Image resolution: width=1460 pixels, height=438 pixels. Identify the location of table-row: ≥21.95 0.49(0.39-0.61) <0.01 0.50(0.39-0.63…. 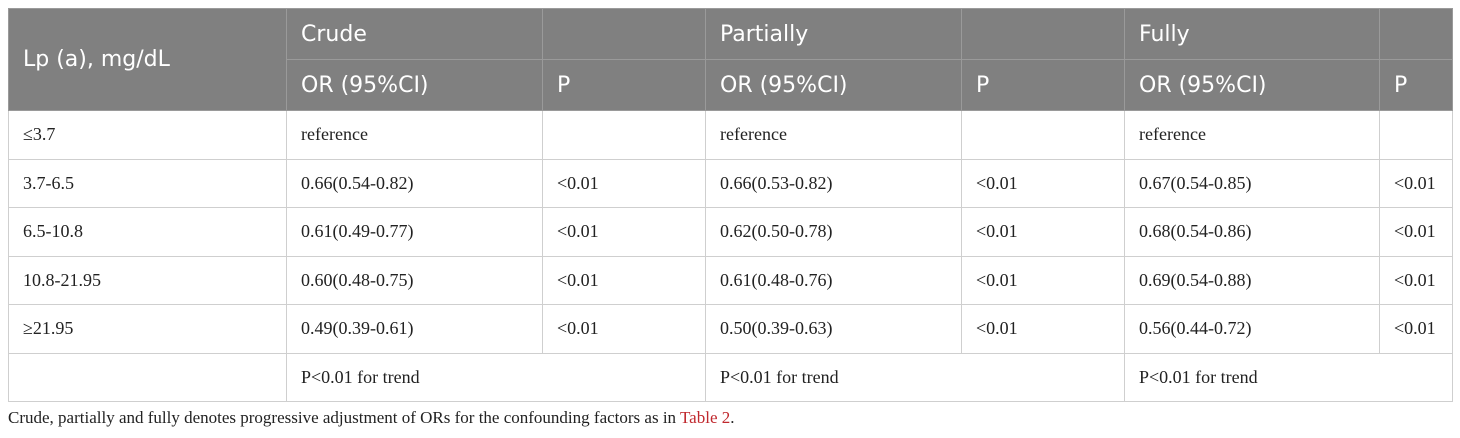
(730, 329).